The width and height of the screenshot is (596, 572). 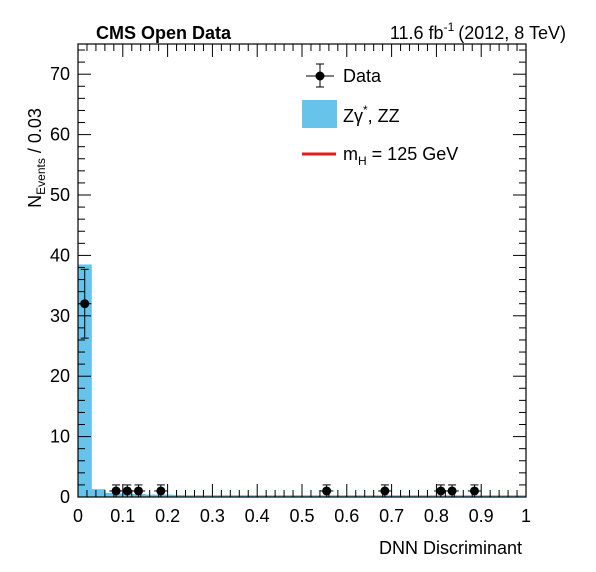 What do you see at coordinates (449, 27) in the screenshot?
I see `luminosity-exponent: -1` at bounding box center [449, 27].